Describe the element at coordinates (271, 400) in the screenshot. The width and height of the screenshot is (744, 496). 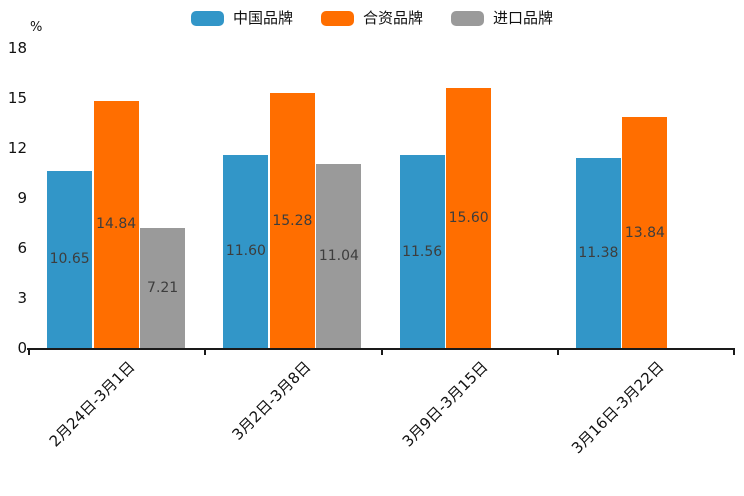
I see `x-tick-label: 3月2日-3月8日` at that location.